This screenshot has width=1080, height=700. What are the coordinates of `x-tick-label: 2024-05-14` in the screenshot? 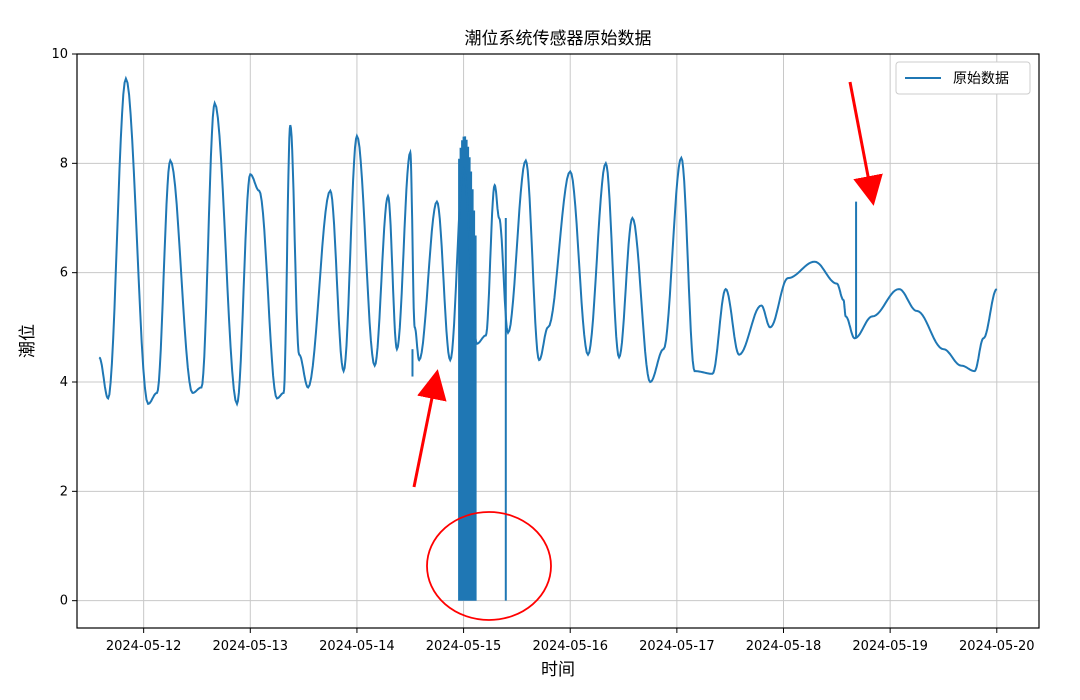 It's located at (357, 646).